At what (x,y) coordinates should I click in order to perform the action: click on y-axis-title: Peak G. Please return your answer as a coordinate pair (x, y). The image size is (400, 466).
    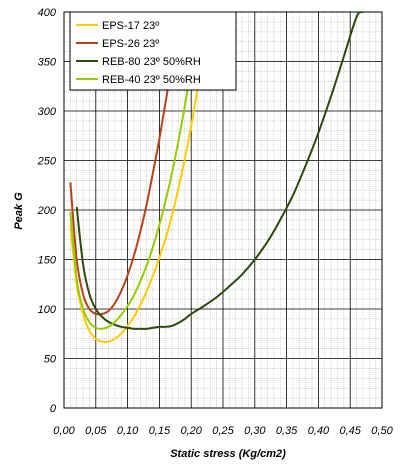
    Looking at the image, I should click on (19, 211).